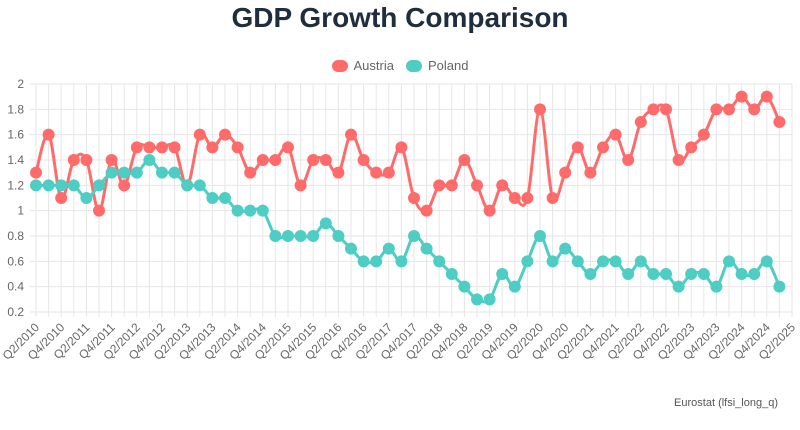 Image resolution: width=800 pixels, height=430 pixels. I want to click on source-note: Eurostat (lfsi_long_q), so click(726, 403).